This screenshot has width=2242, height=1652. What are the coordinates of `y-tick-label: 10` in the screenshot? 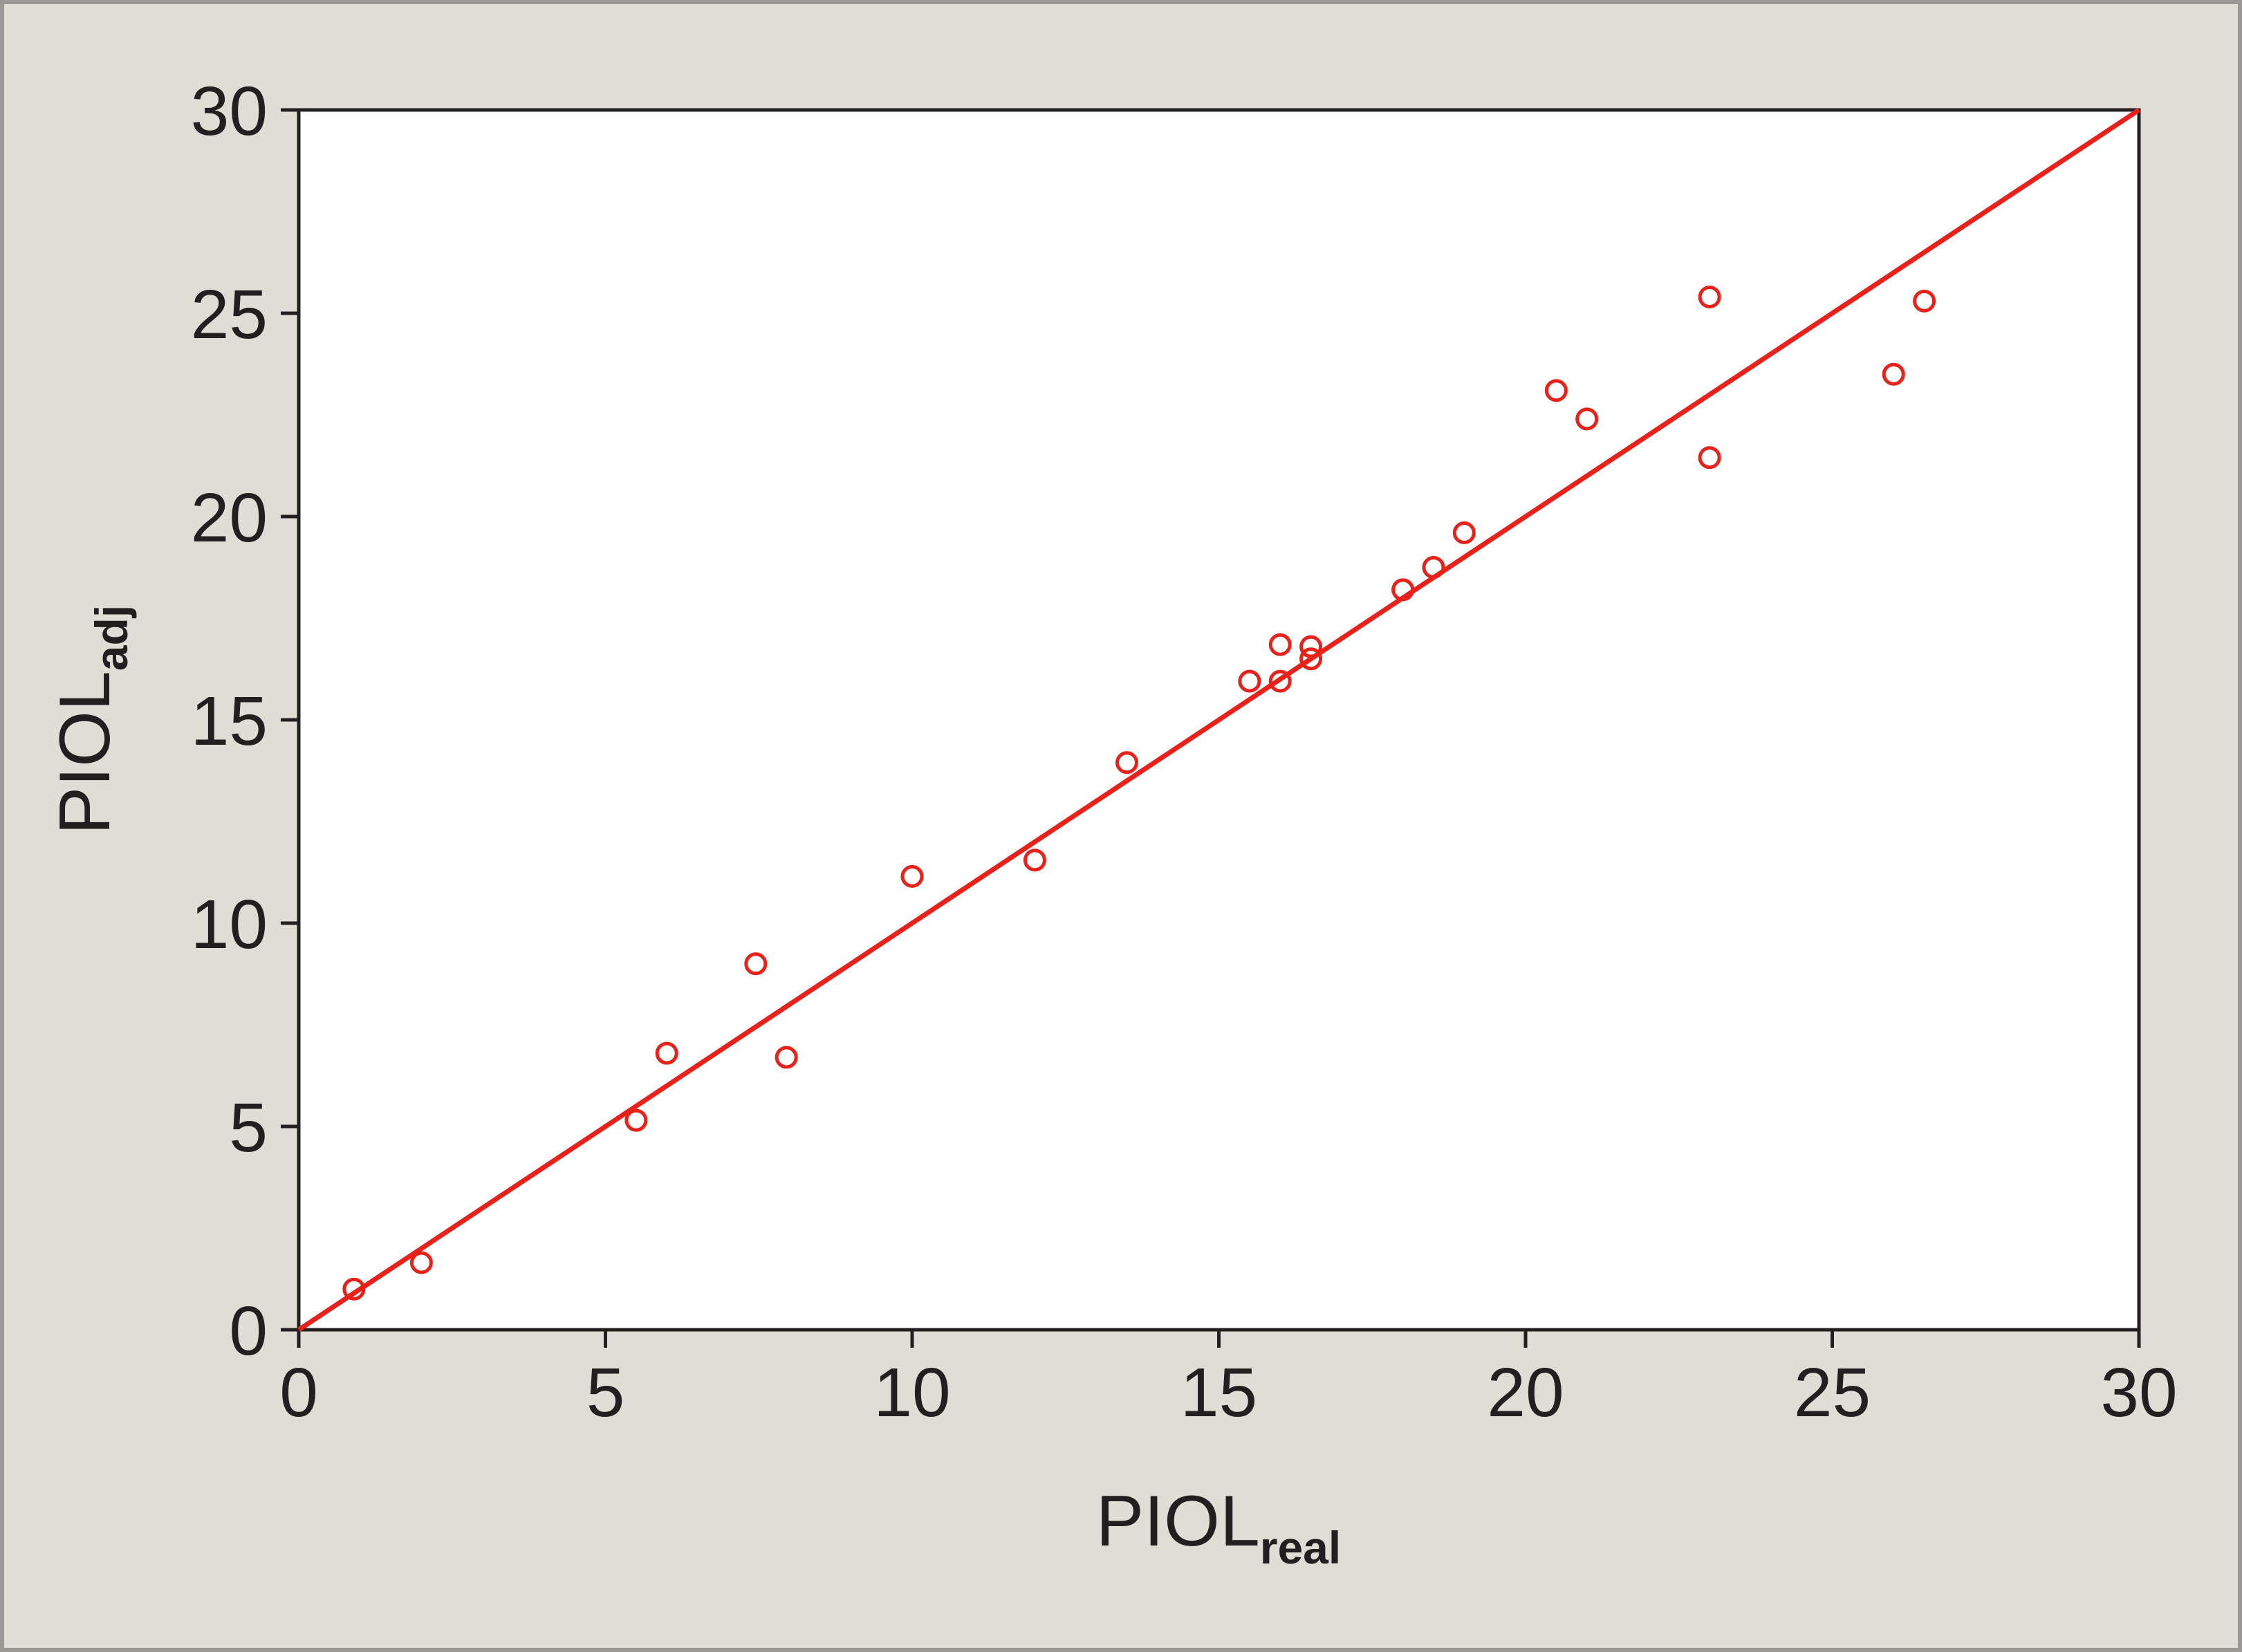 It's located at (229, 924).